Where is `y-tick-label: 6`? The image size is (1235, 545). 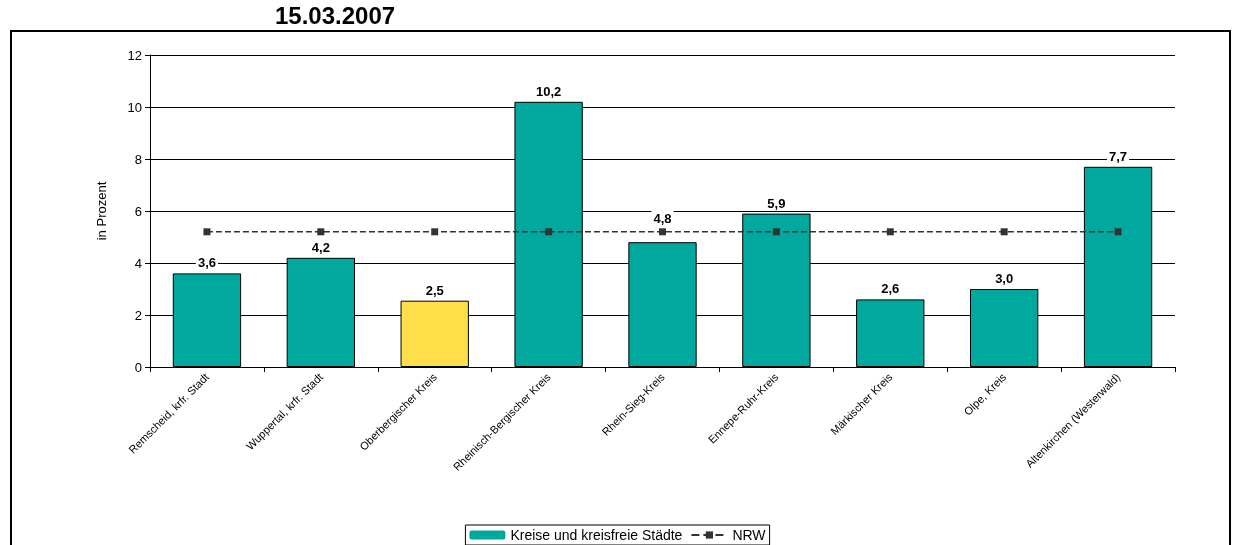 y-tick-label: 6 is located at coordinates (138, 211).